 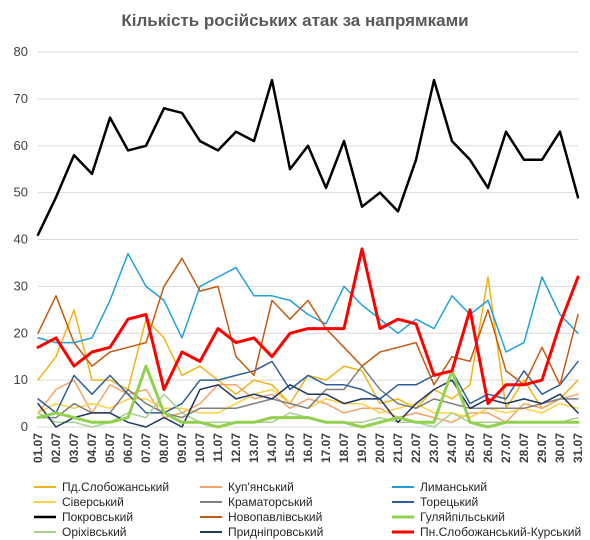 What do you see at coordinates (56, 448) in the screenshot?
I see `x-tick-label: 02.07` at bounding box center [56, 448].